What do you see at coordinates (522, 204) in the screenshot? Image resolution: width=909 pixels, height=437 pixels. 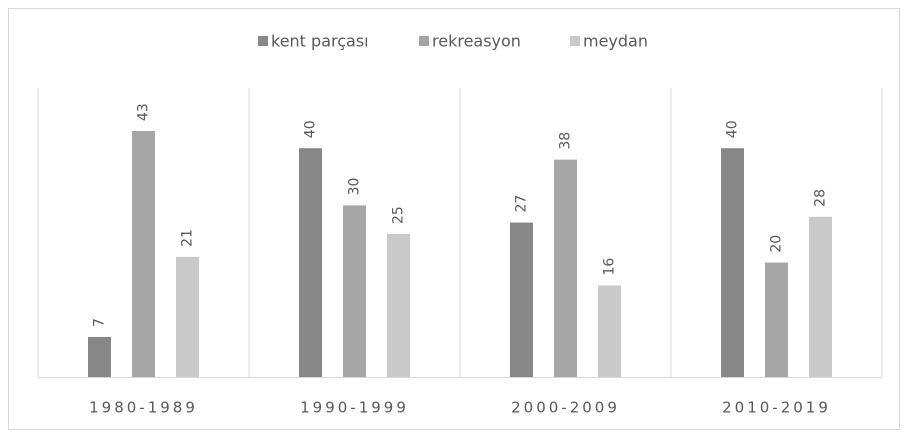 I see `value-label: 27` at bounding box center [522, 204].